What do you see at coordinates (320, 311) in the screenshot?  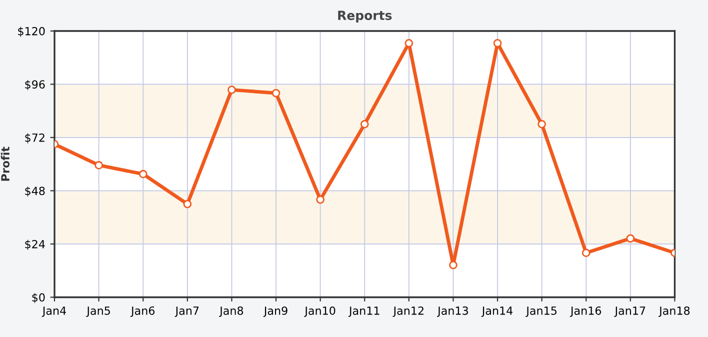 I see `x-tick-label: Jan10` at bounding box center [320, 311].